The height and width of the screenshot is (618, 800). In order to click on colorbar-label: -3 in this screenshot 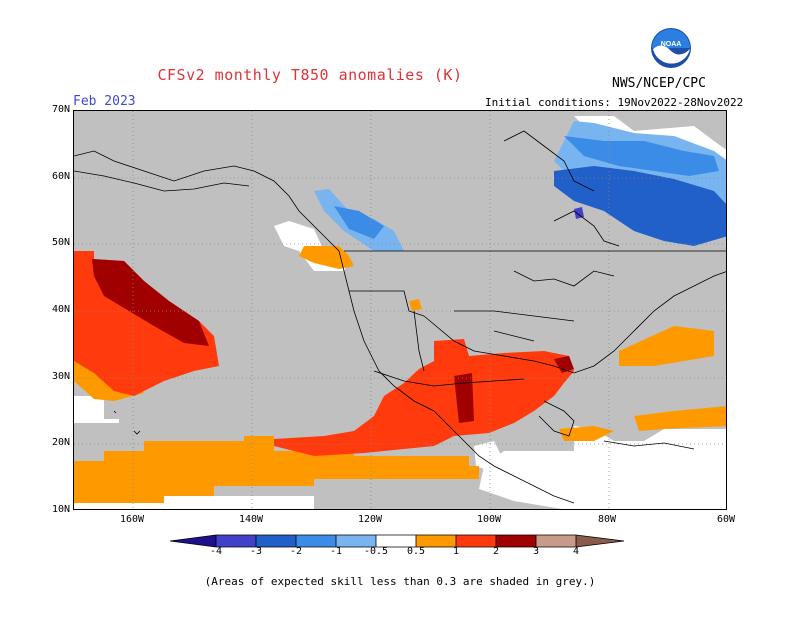, I will do `click(256, 551)`.